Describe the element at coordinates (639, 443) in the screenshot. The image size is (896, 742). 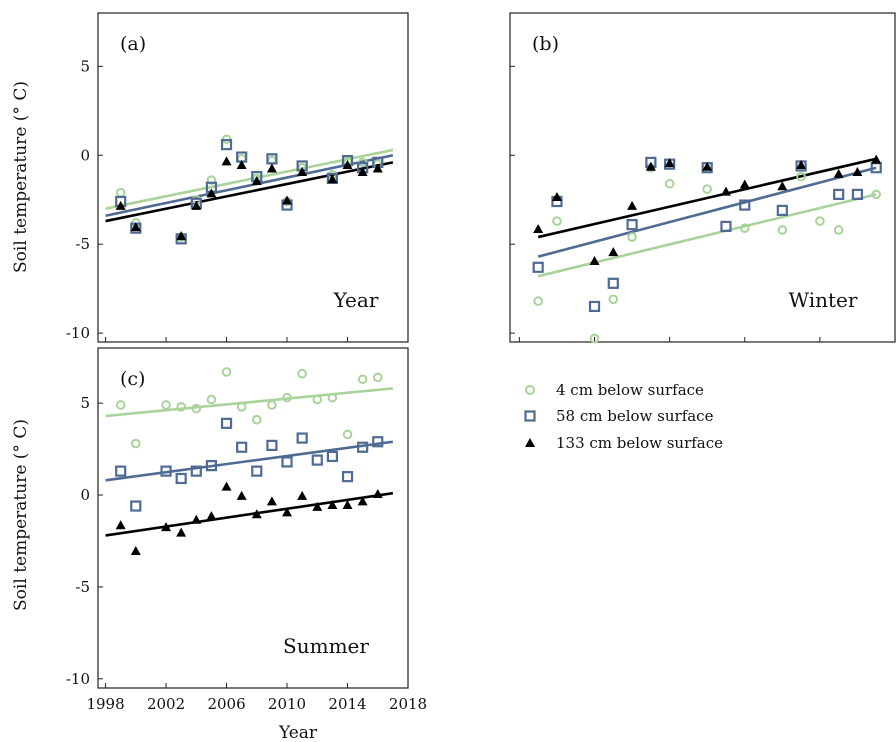
I see `legend-label-133cm: 133 cm below surface` at that location.